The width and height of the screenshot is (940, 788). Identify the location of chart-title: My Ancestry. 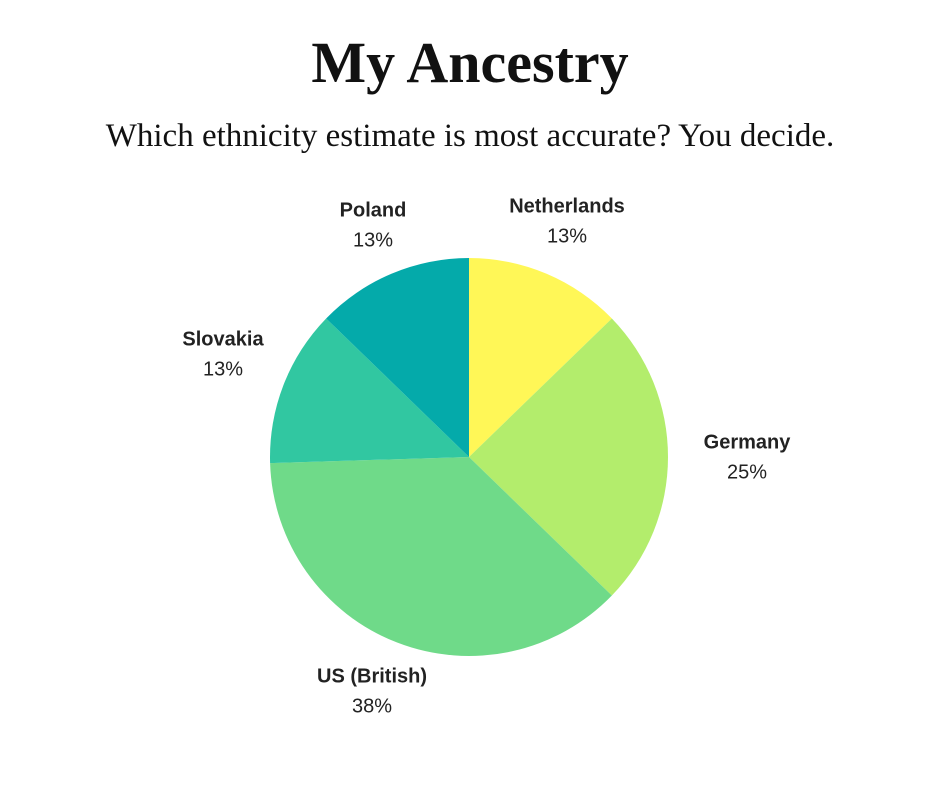
(469, 62).